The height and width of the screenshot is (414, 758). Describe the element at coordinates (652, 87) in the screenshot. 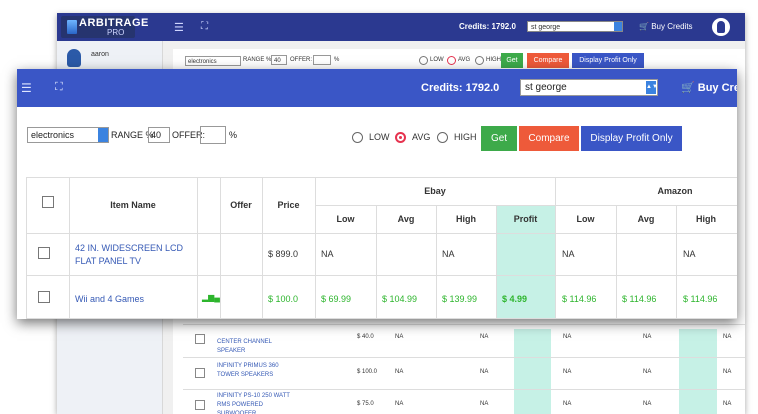

I see `chevron-updown-icon: ▲▼` at that location.